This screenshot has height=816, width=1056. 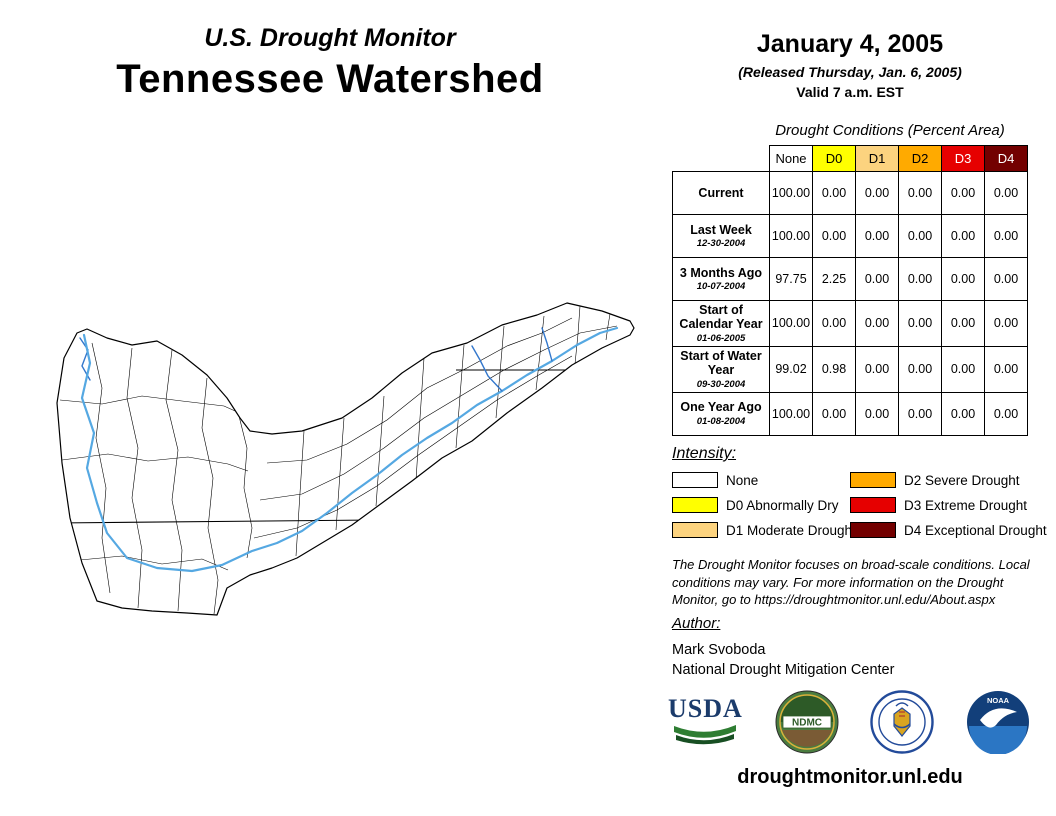 What do you see at coordinates (721, 229) in the screenshot?
I see `row-label-text: Last Week` at bounding box center [721, 229].